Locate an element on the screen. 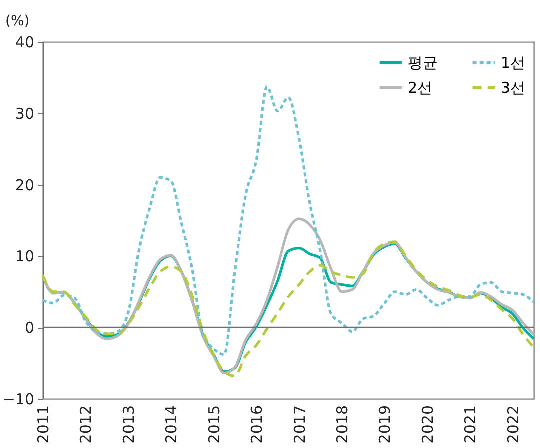  x-tick-label: 2016 is located at coordinates (257, 425).